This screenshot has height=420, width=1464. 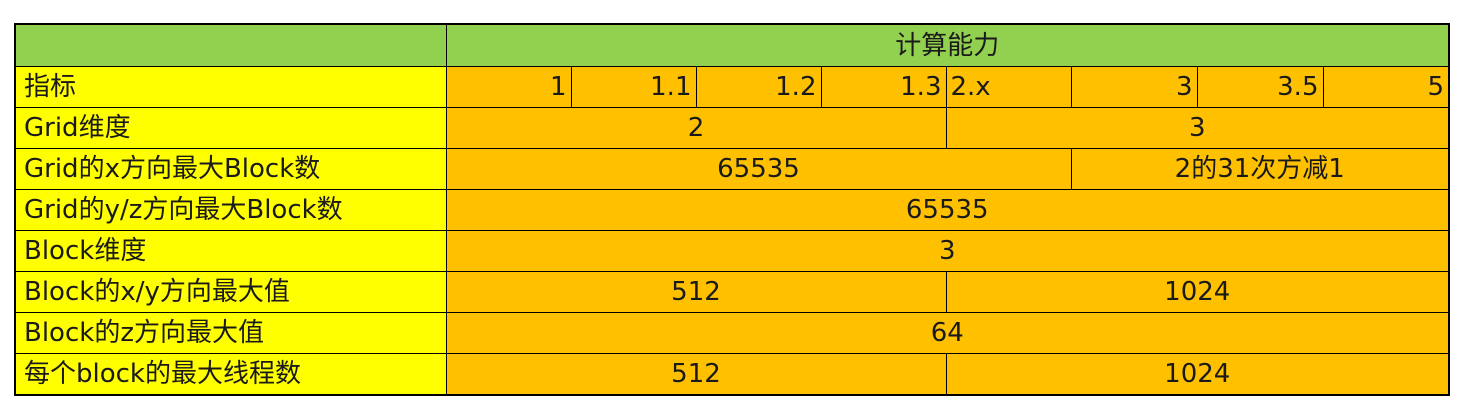 I want to click on capability-version: 5, so click(x=1386, y=87).